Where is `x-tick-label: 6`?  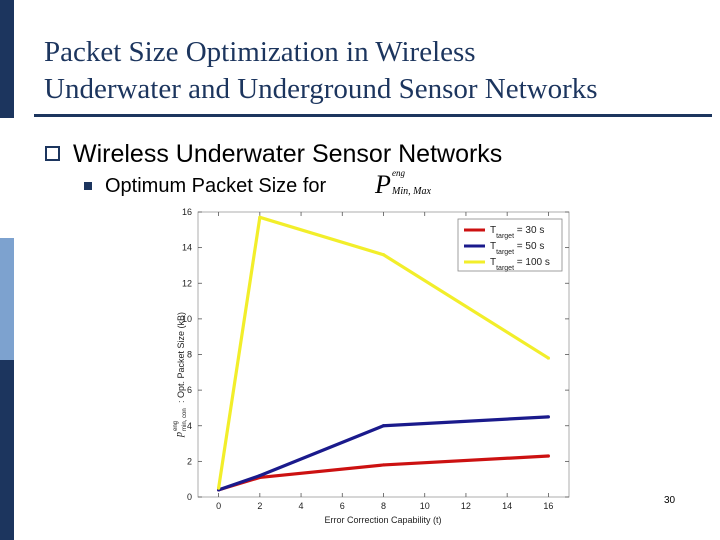 x-tick-label: 6 is located at coordinates (342, 506).